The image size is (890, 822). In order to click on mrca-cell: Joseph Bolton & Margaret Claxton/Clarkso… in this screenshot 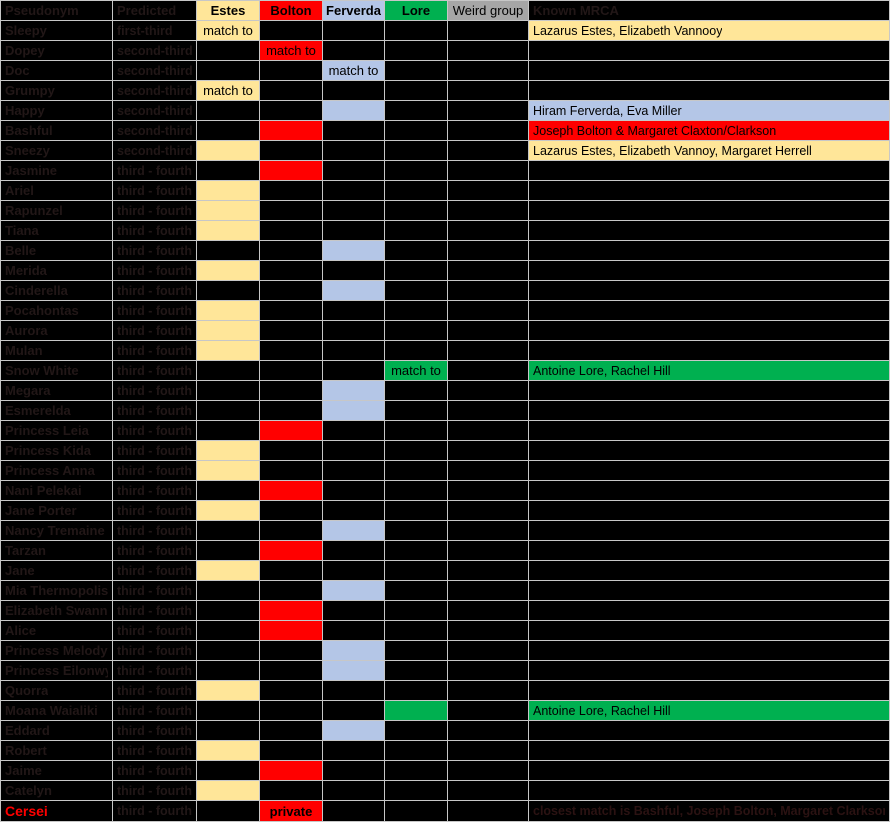, I will do `click(709, 131)`.